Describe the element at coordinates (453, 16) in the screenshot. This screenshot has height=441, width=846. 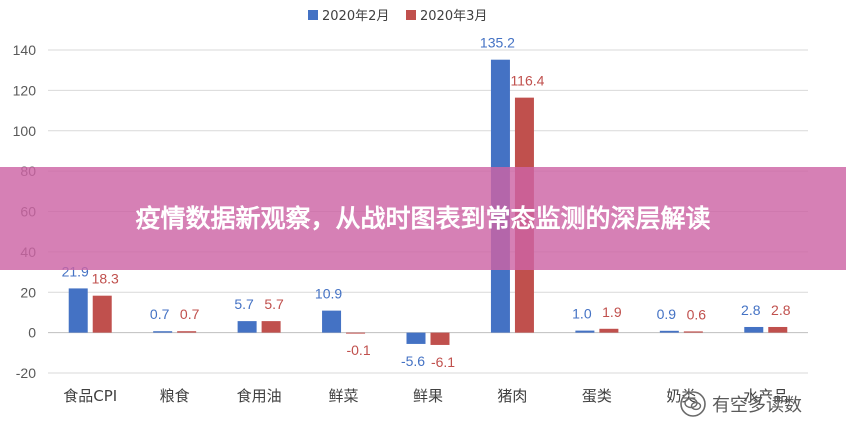
I see `legend-label: 2020年3月` at that location.